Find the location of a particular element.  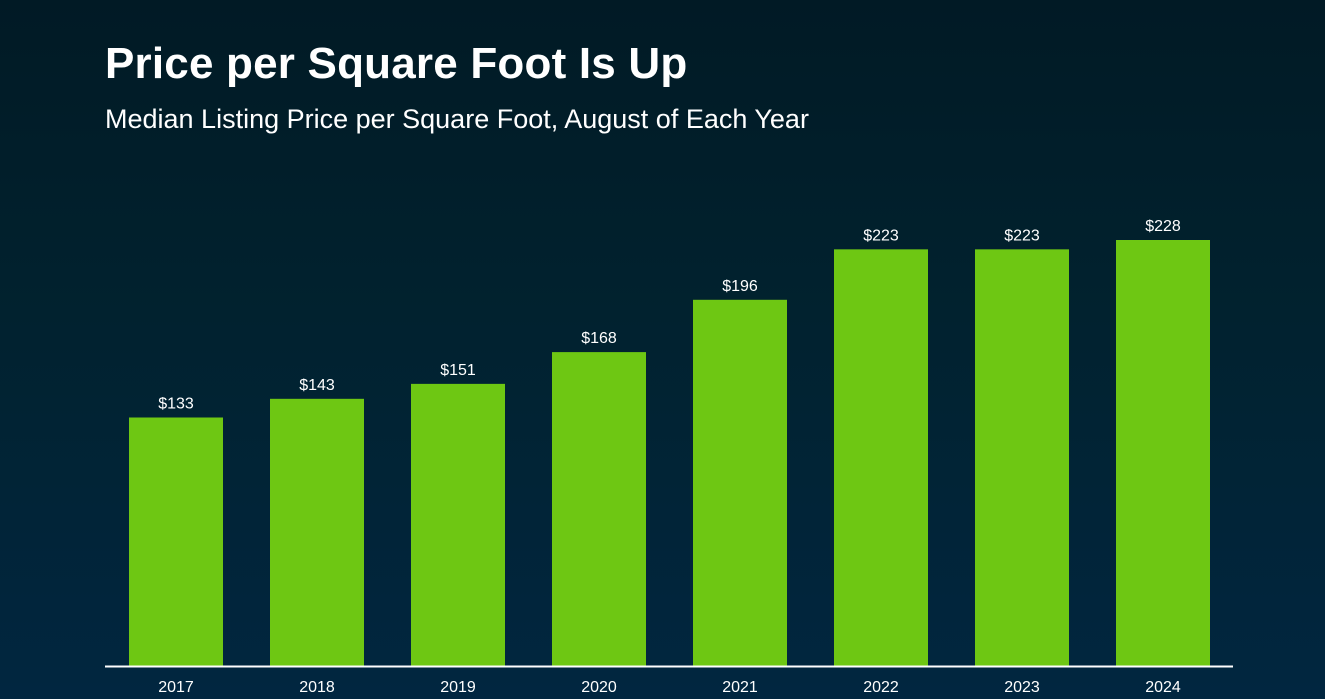

bar-2018 is located at coordinates (317, 532).